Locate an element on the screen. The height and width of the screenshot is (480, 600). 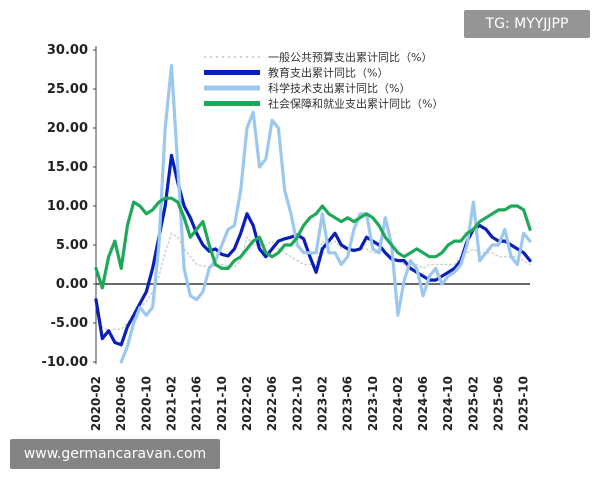
x-tick-label: 2023-10 is located at coordinates (373, 403).